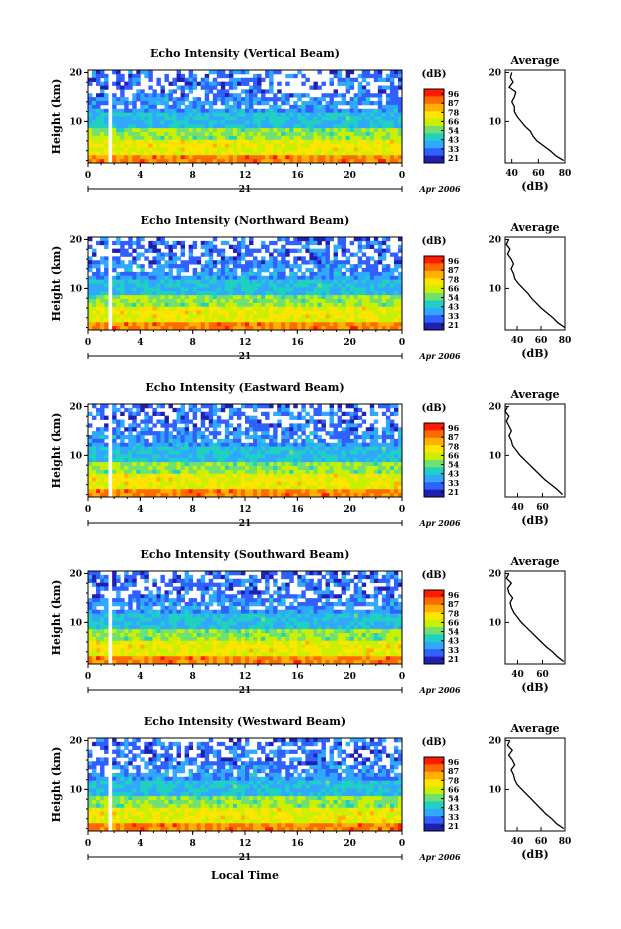  What do you see at coordinates (244, 387) in the screenshot?
I see `panel-title: Echo Intensity (Eastward Beam)` at bounding box center [244, 387].